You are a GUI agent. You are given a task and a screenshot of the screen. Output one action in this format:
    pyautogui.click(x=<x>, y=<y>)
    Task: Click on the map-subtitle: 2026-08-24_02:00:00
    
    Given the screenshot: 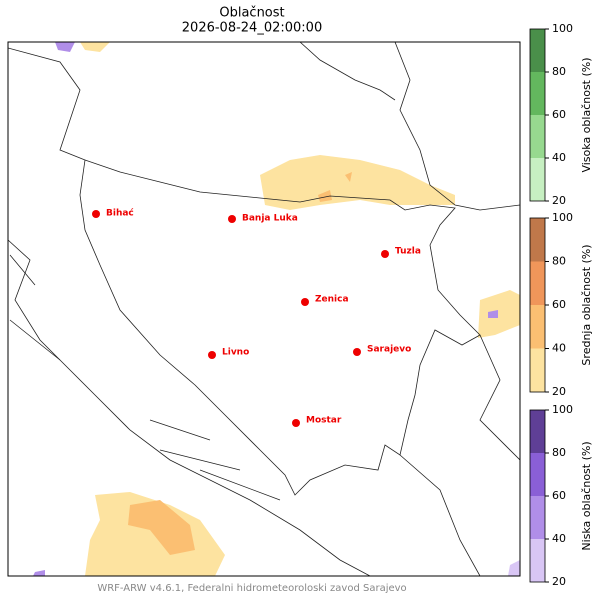 What is the action you would take?
    pyautogui.click(x=252, y=28)
    